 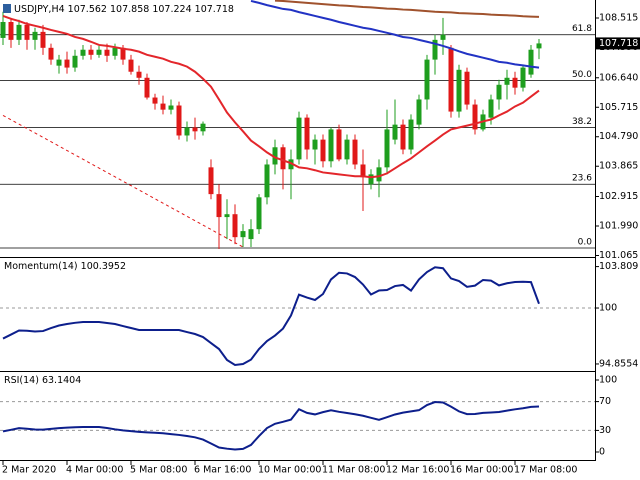 I want to click on x-tick-label: 11 Mar 08:00, so click(x=353, y=470).